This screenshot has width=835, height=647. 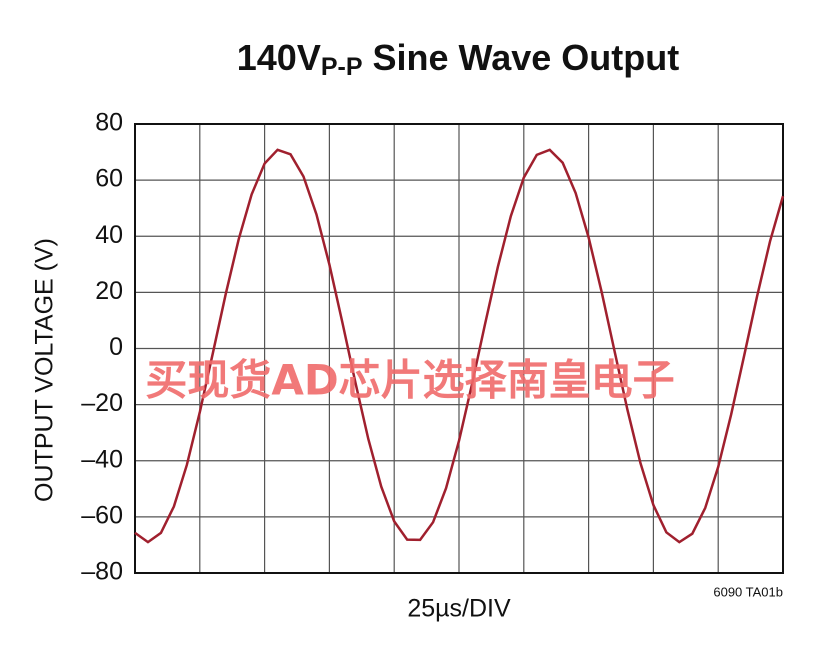 What do you see at coordinates (109, 123) in the screenshot?
I see `y-tick-label: 80` at bounding box center [109, 123].